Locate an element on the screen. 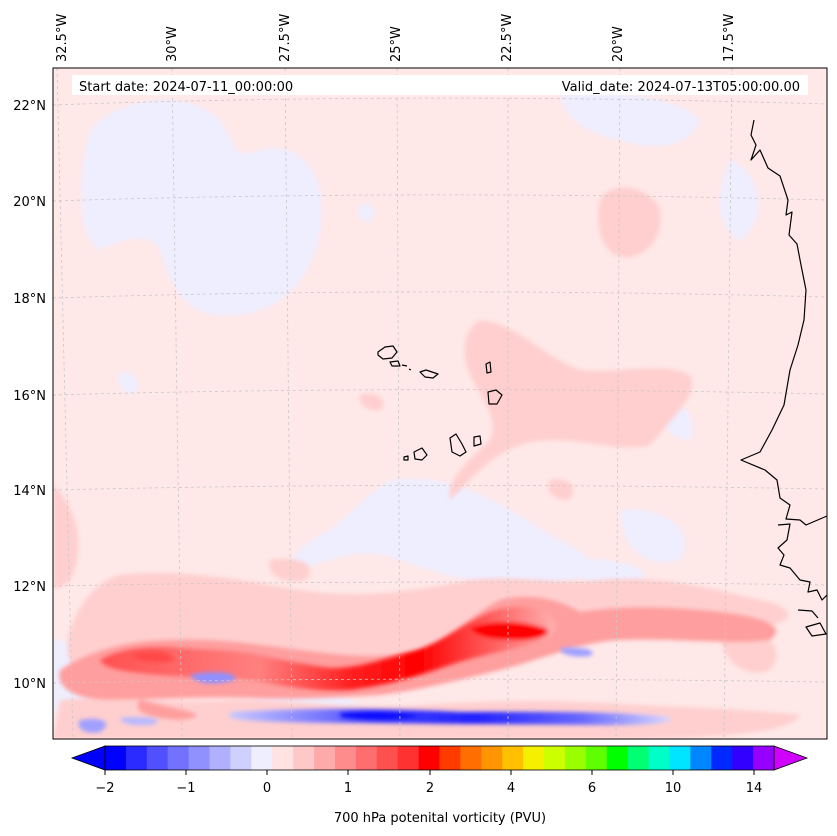 Image resolution: width=837 pixels, height=836 pixels. lon-label: 30°W is located at coordinates (172, 44).